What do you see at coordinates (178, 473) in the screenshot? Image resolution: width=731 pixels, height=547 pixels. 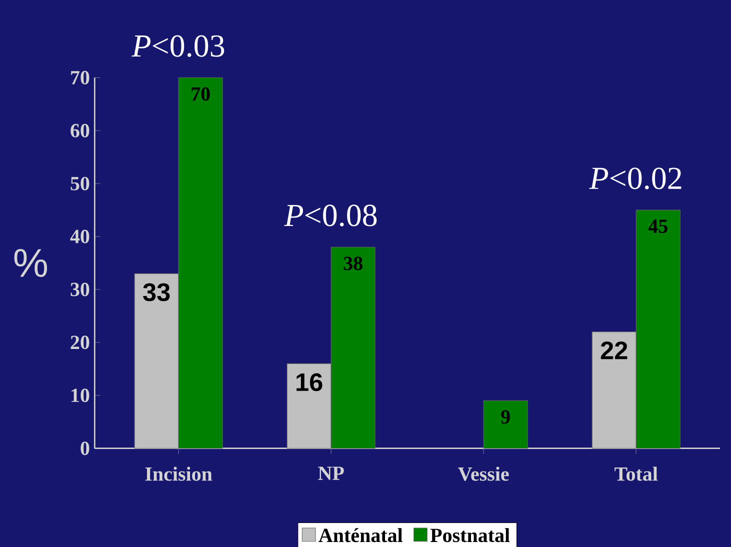 I see `x-tick-label: Incision` at bounding box center [178, 473].